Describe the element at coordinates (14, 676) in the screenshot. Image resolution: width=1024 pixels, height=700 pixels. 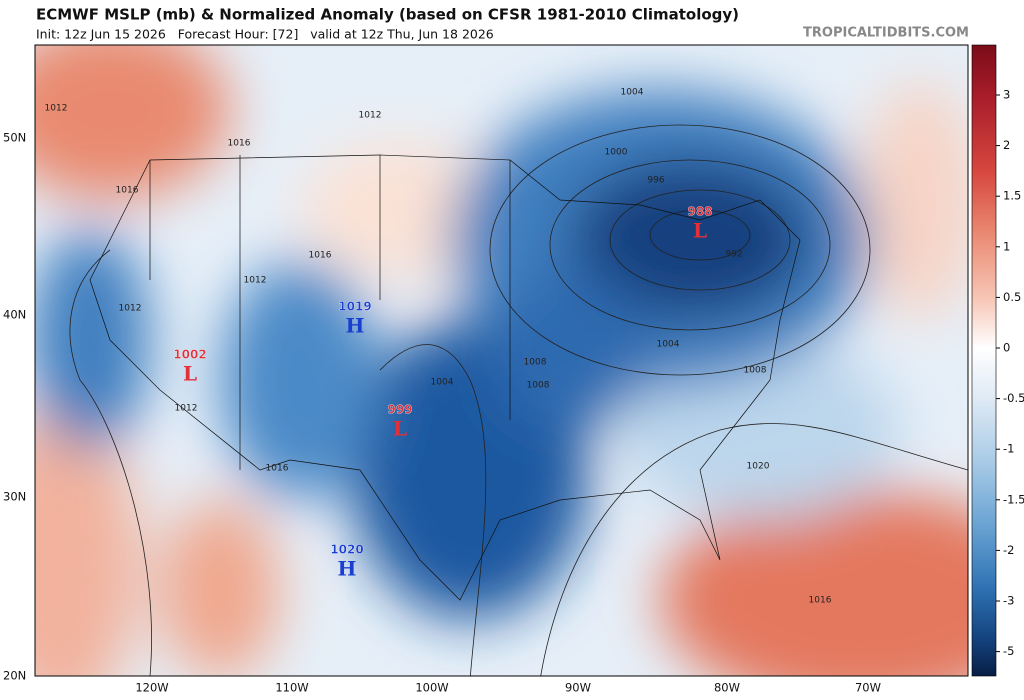
I see `lat-label: 20N` at that location.